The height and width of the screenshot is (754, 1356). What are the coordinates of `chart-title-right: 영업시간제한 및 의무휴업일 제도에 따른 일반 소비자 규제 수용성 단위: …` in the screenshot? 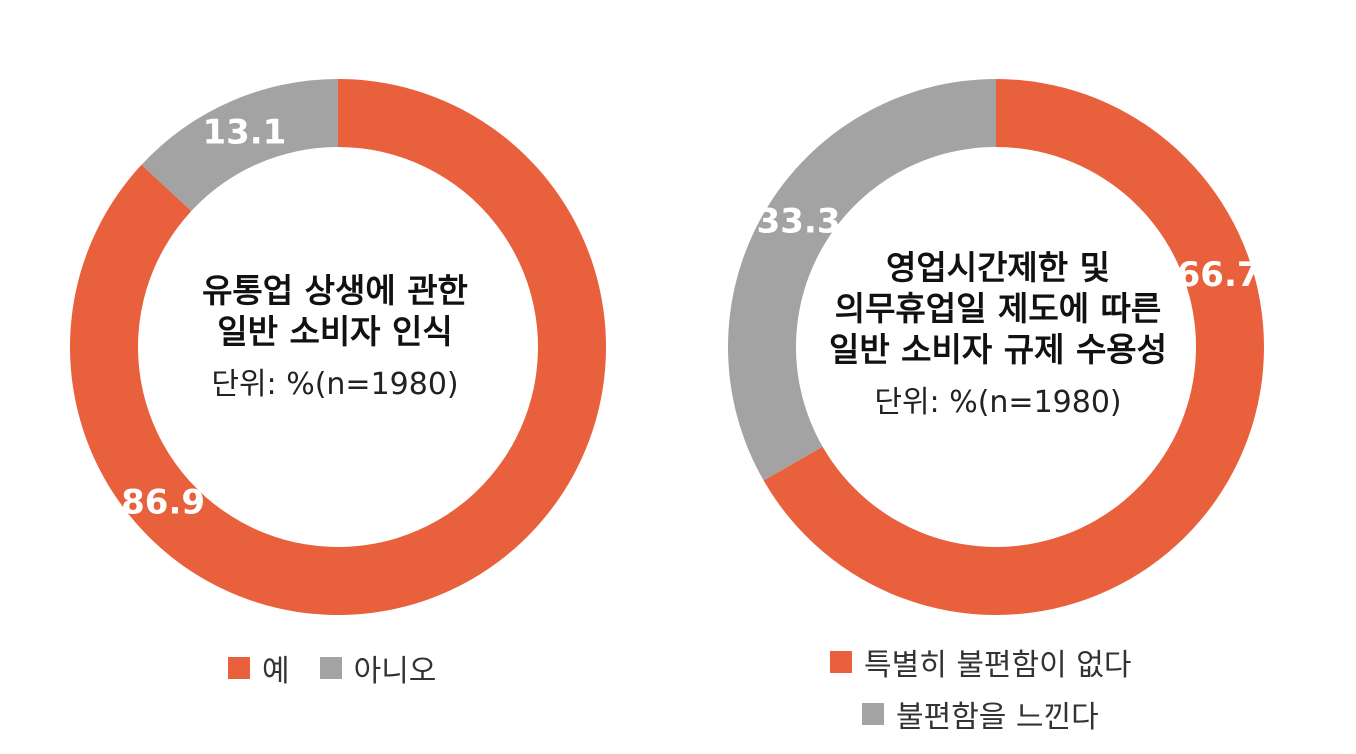 It's located at (998, 334).